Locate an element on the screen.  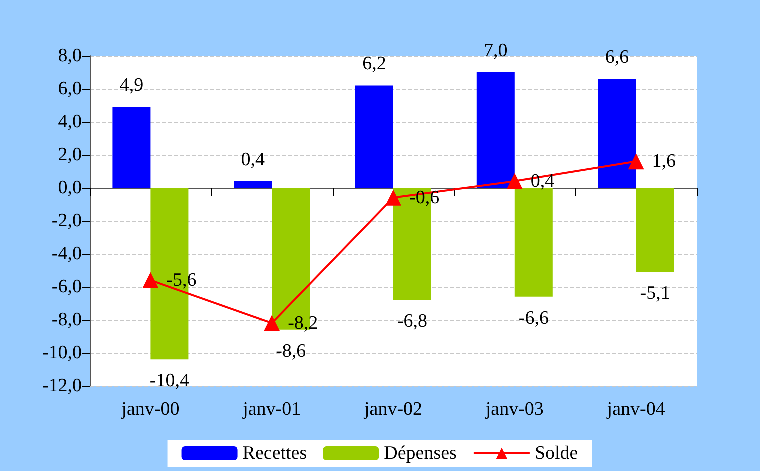
legend-label: Dépenses is located at coordinates (420, 453).